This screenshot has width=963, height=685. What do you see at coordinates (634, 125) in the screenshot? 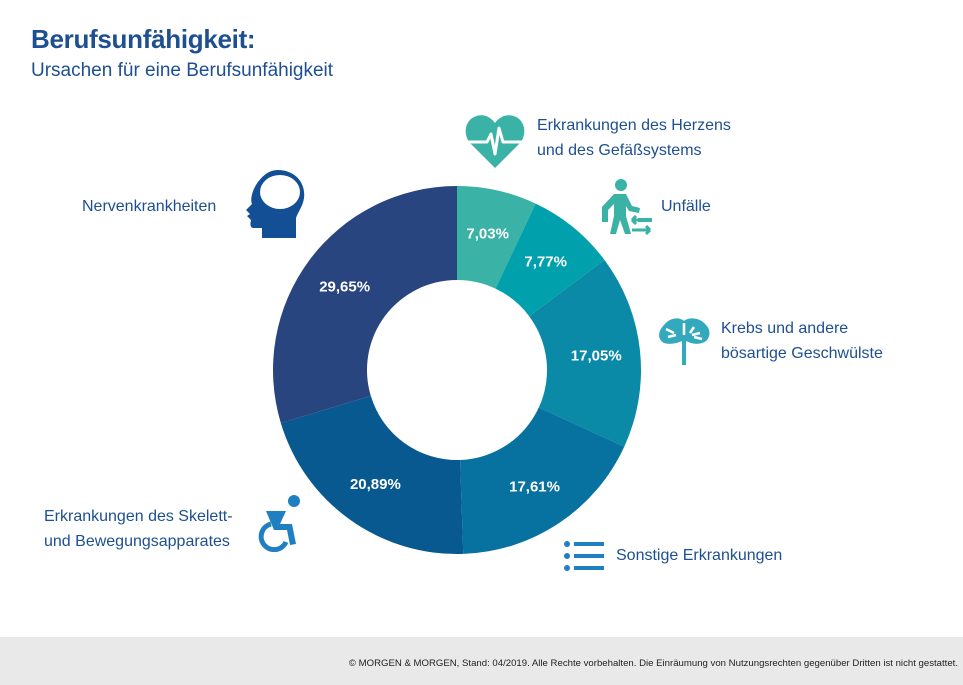
I see `label-heart-line1: Erkrankungen des Herzens` at bounding box center [634, 125].